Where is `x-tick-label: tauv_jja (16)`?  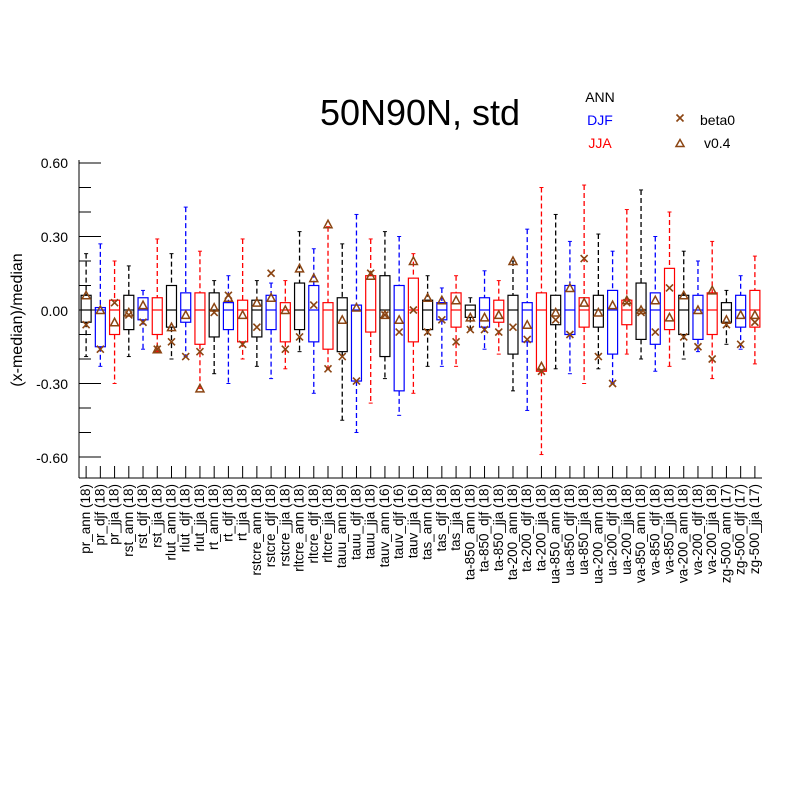 x-tick-label: tauv_jja (16) is located at coordinates (412, 521).